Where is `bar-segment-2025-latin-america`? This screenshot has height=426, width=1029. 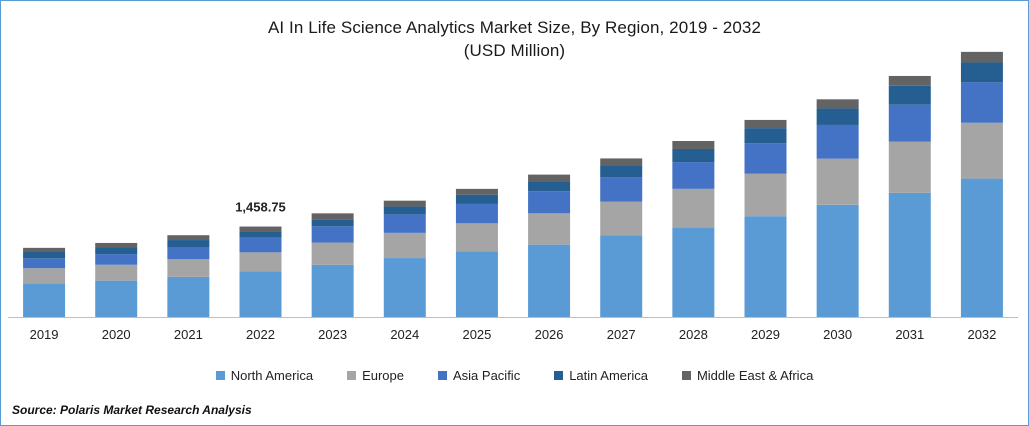 bar-segment-2025-latin-america is located at coordinates (476, 199).